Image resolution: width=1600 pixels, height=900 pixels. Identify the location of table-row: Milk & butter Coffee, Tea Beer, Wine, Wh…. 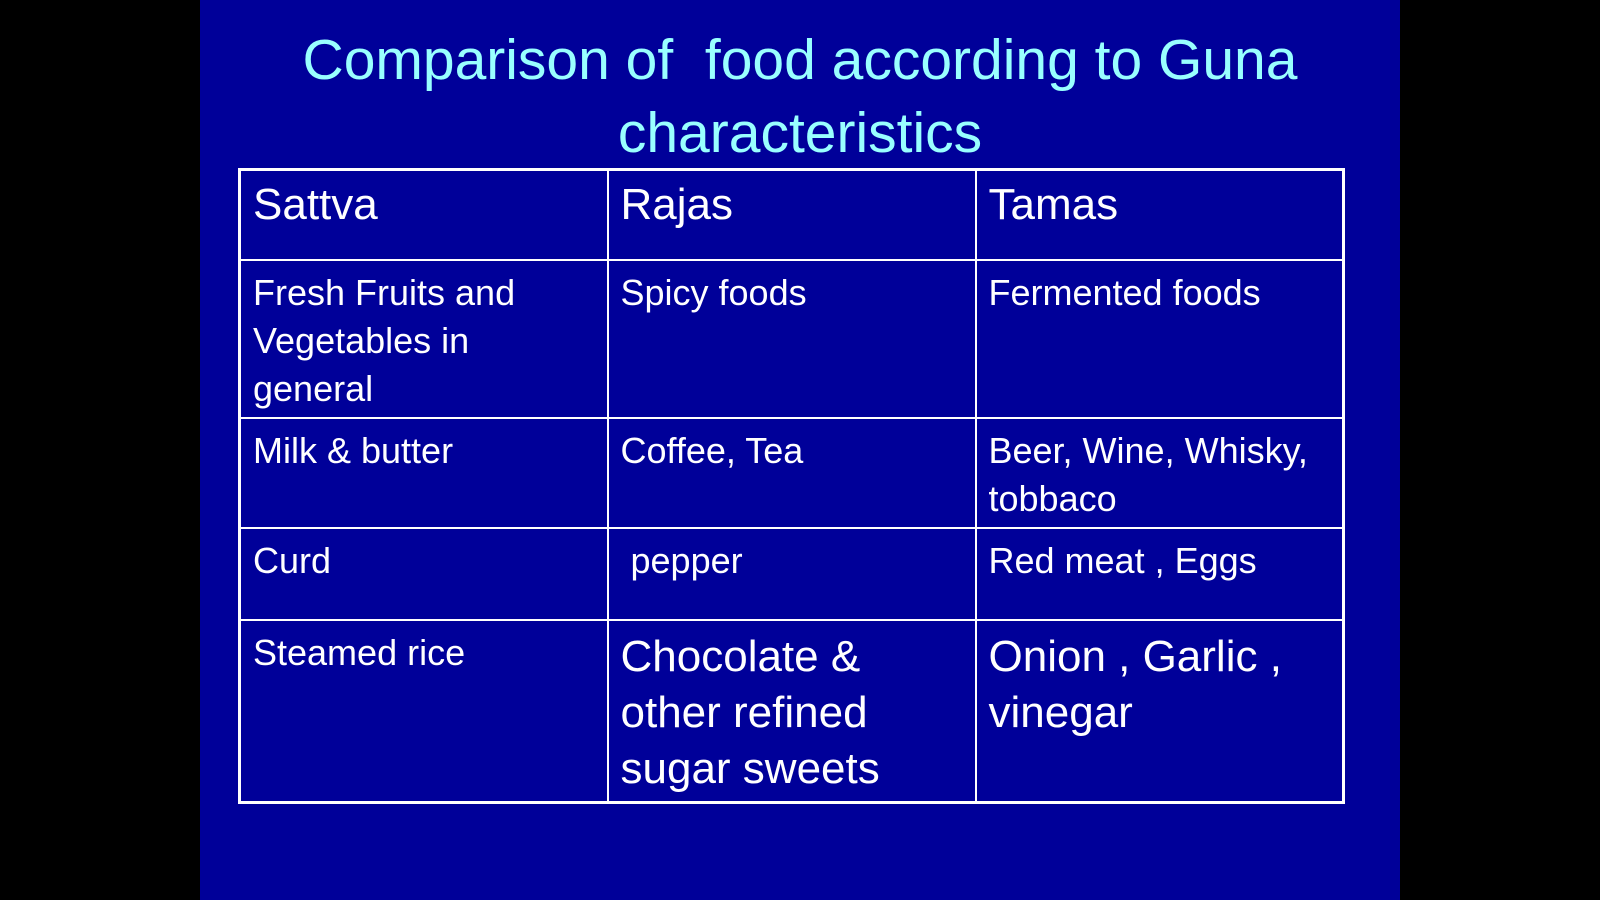
(791, 473).